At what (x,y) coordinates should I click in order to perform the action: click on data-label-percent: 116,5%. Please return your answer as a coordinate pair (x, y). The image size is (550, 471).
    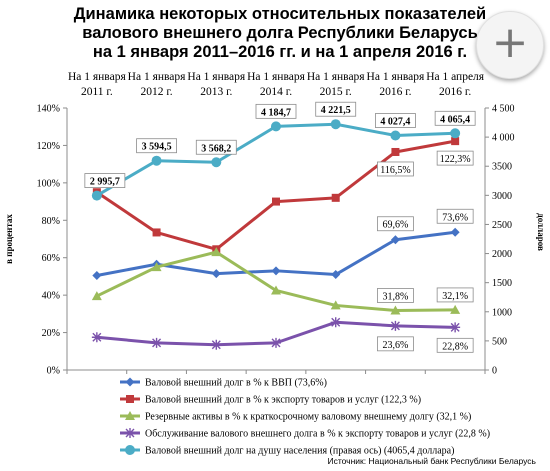
    Looking at the image, I should click on (395, 170).